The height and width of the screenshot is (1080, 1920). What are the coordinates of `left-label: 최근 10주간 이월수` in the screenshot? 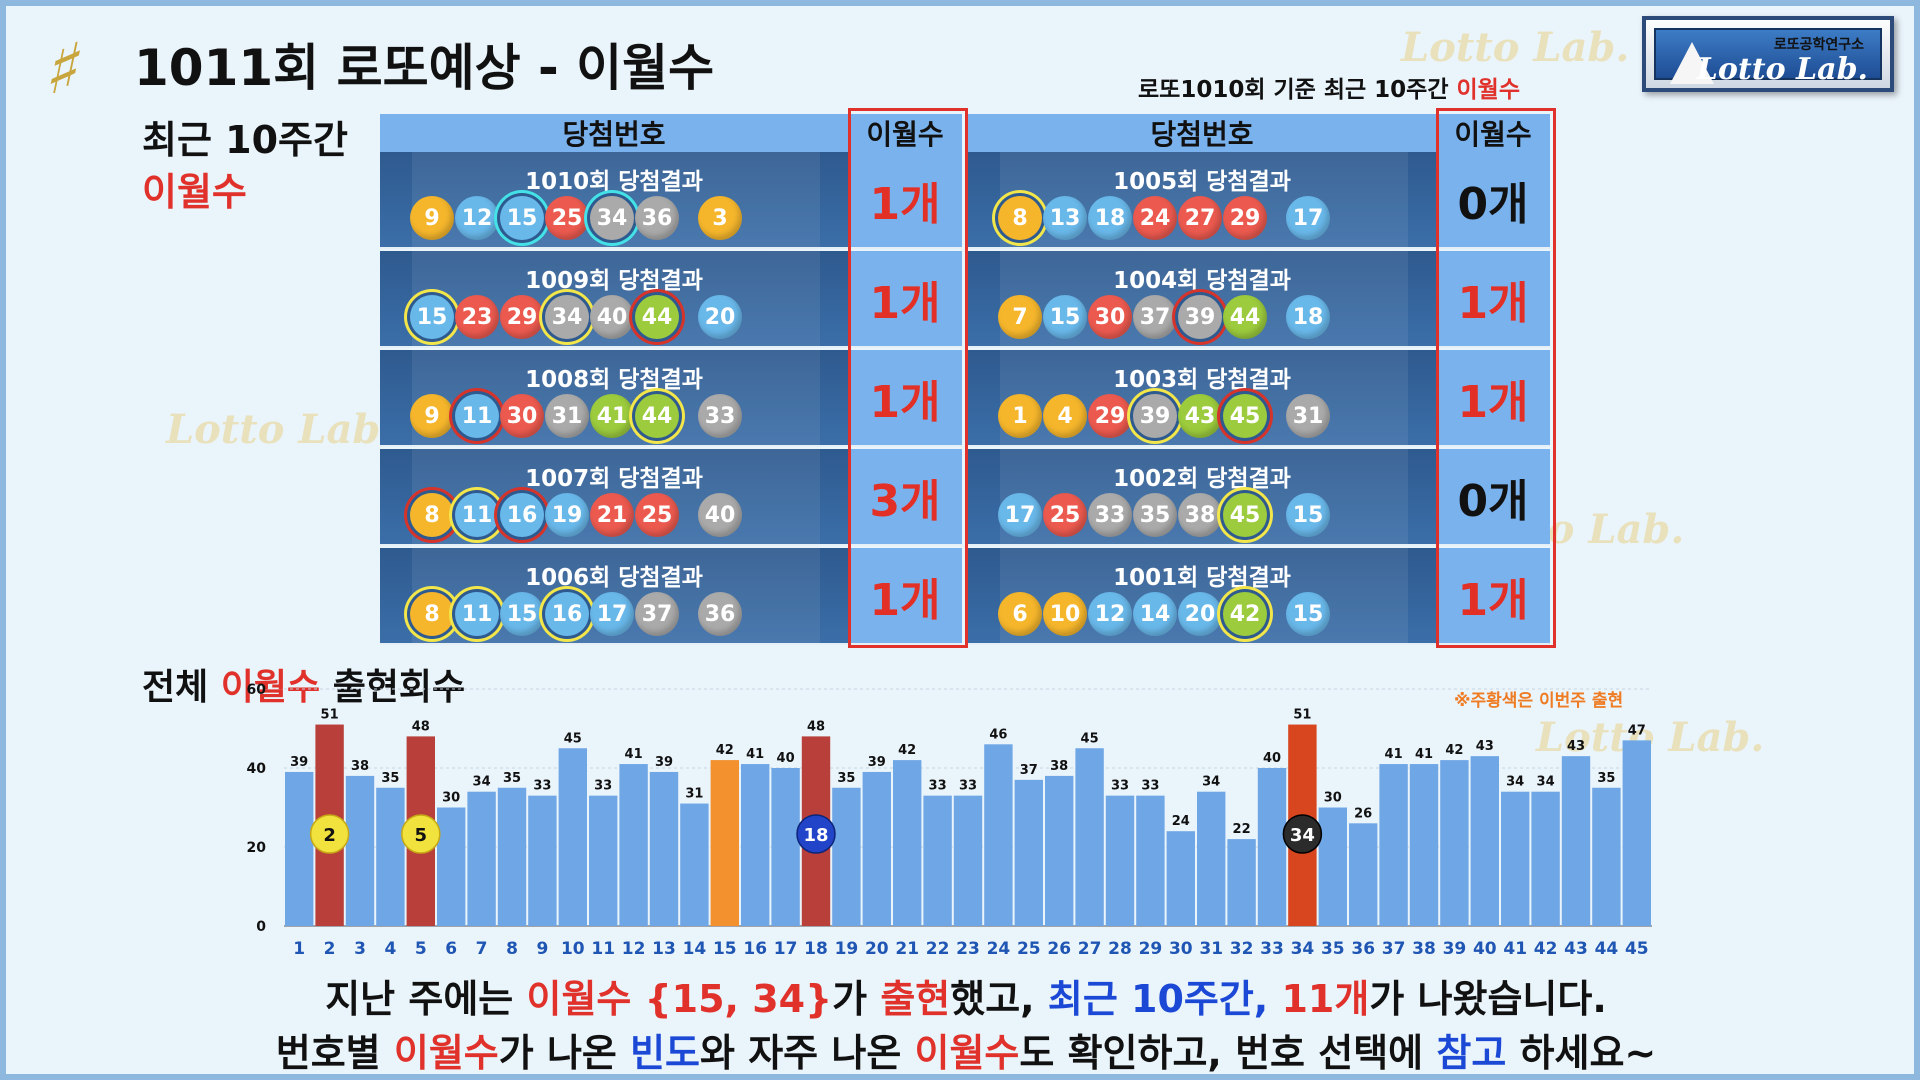 It's located at (245, 166).